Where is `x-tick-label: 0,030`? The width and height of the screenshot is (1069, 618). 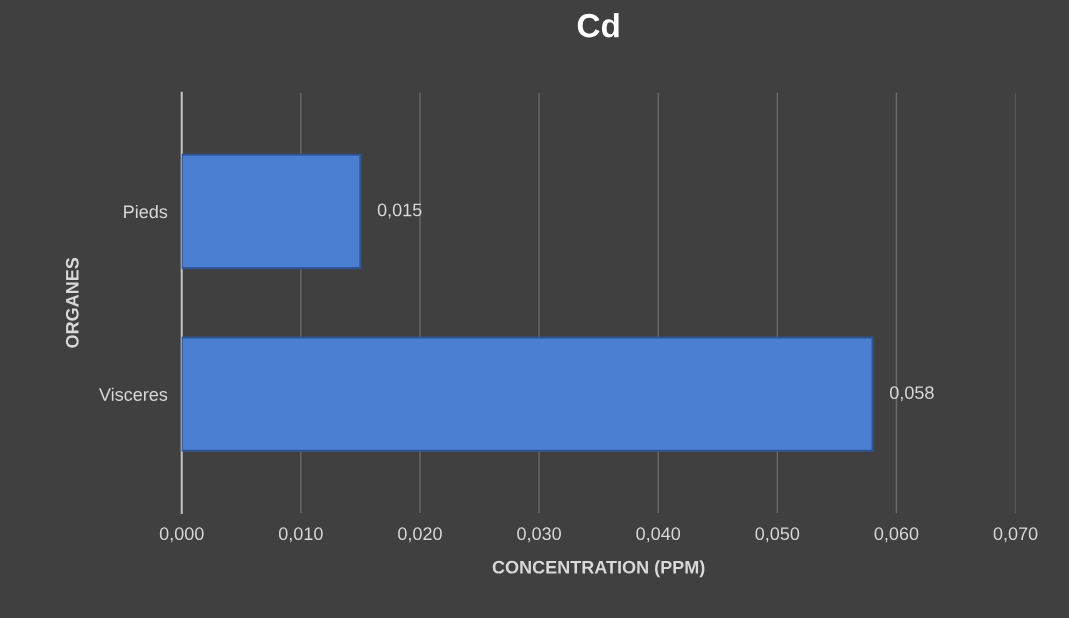
x-tick-label: 0,030 is located at coordinates (539, 535).